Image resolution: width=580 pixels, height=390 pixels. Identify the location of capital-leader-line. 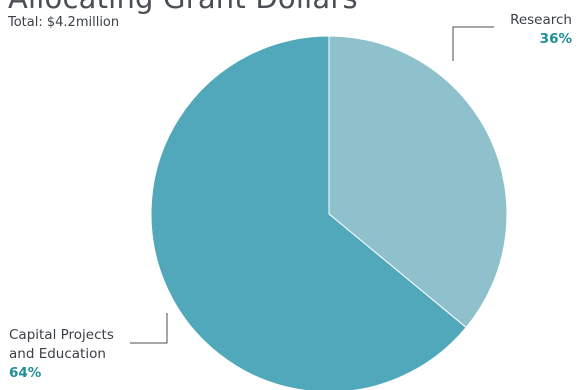
(149, 328).